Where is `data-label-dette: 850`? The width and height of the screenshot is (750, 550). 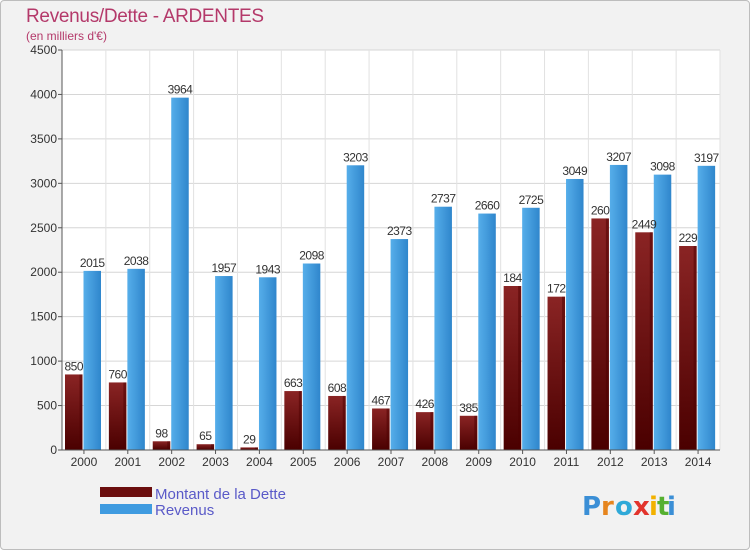
data-label-dette: 850 is located at coordinates (73, 366).